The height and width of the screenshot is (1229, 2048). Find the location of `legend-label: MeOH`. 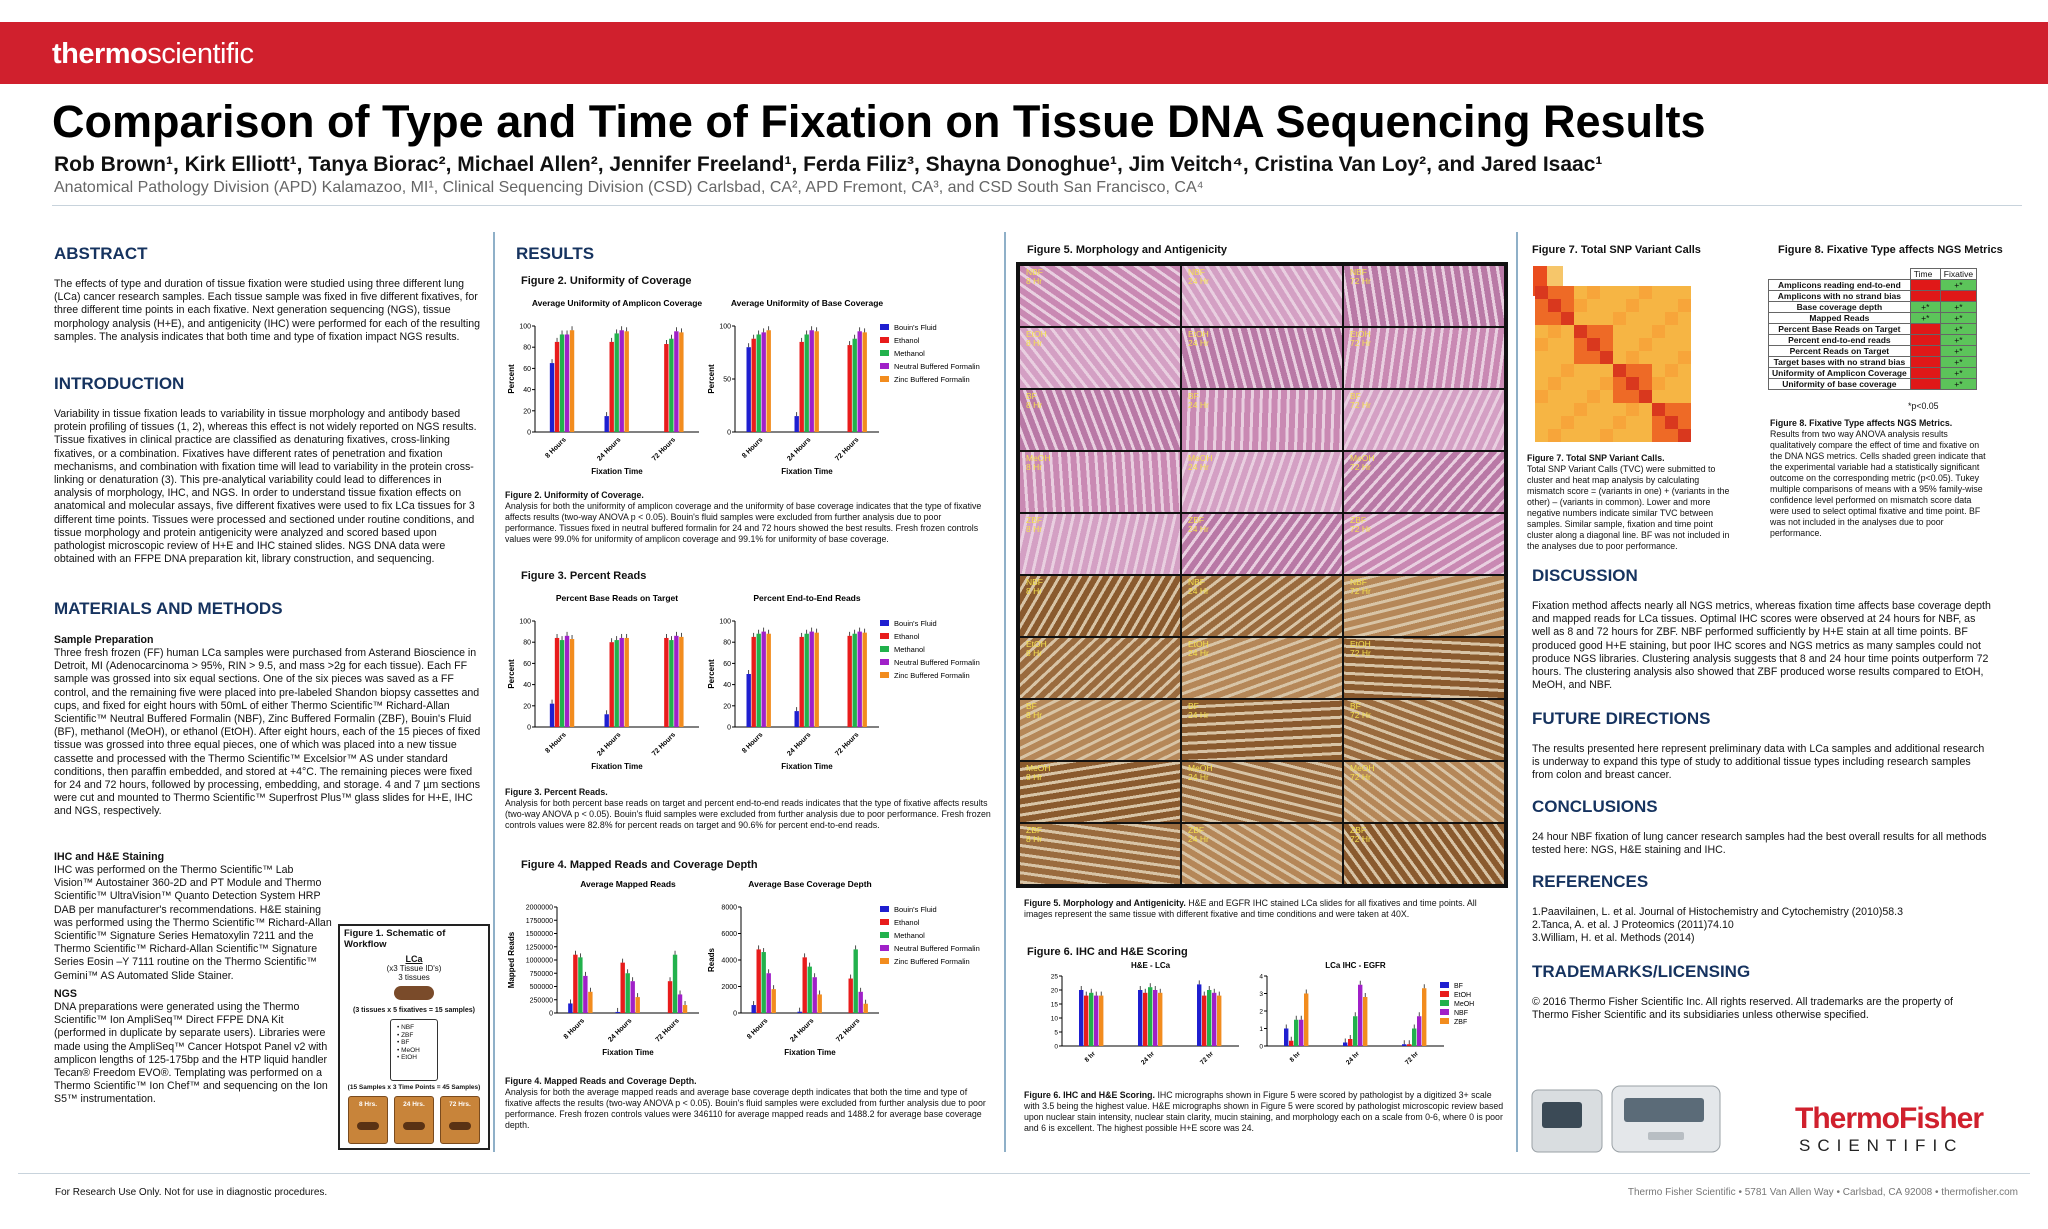

legend-label: MeOH is located at coordinates (1464, 1004).